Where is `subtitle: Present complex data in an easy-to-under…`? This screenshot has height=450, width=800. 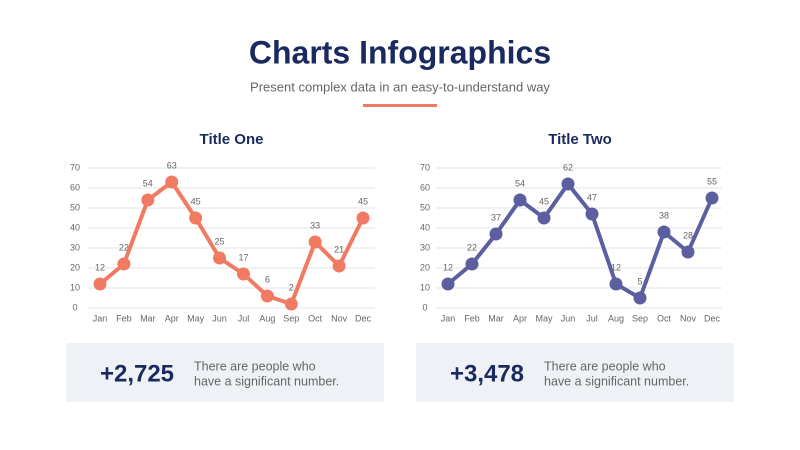 subtitle: Present complex data in an easy-to-under… is located at coordinates (400, 86).